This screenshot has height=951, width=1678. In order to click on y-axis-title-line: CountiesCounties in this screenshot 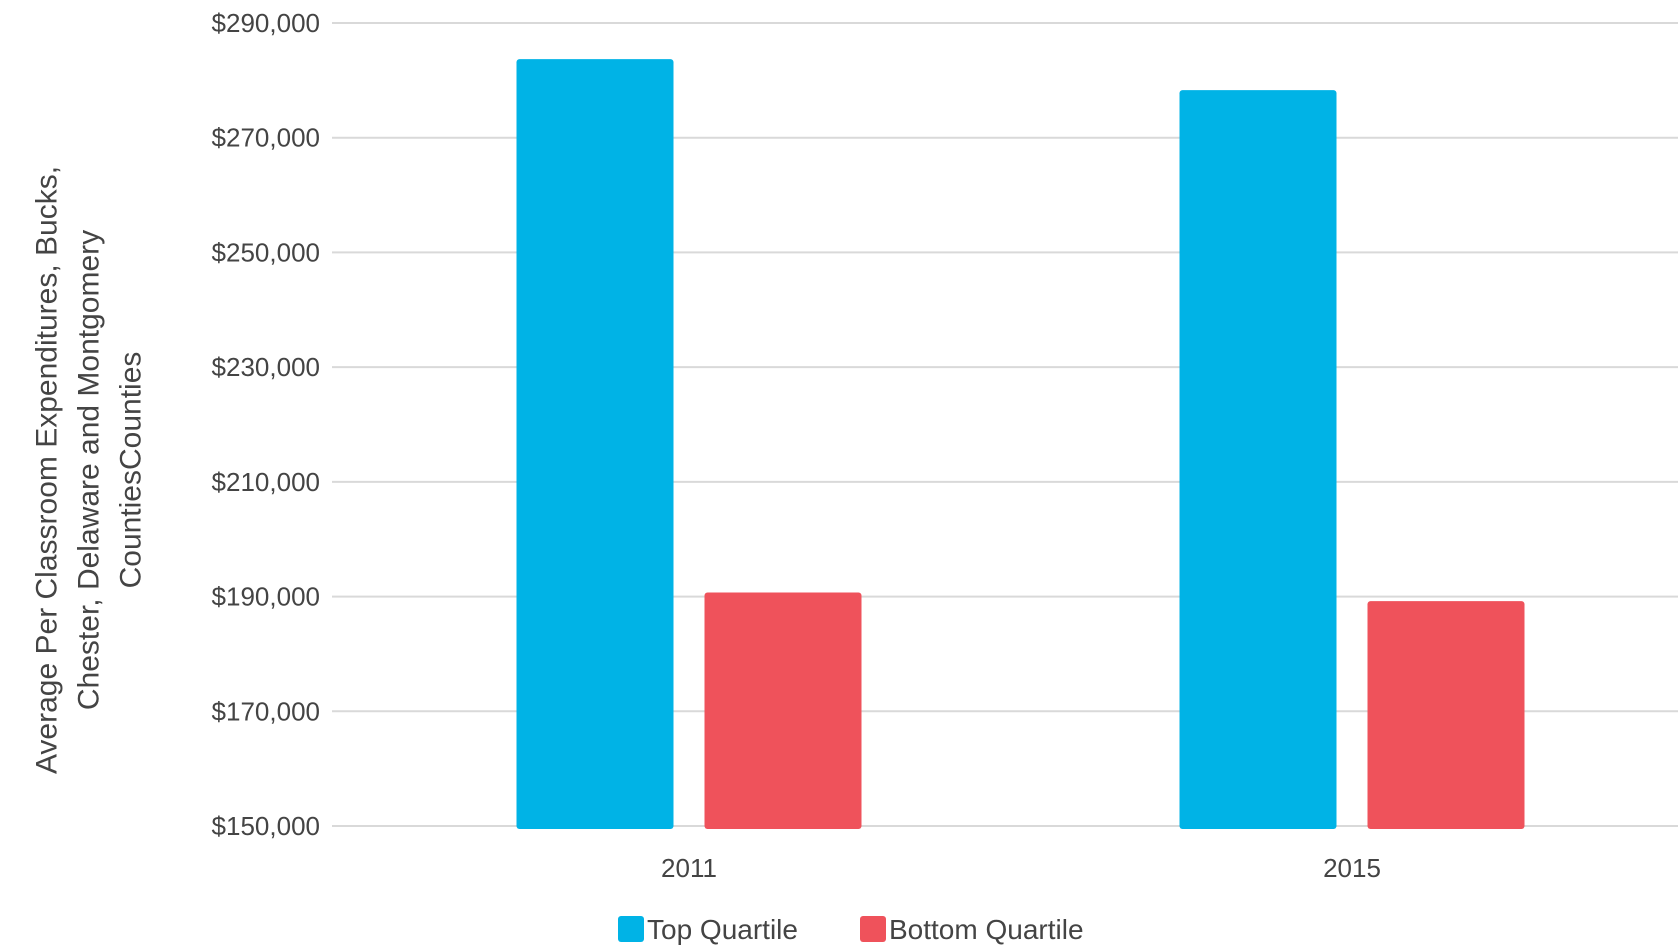, I will do `click(131, 470)`.